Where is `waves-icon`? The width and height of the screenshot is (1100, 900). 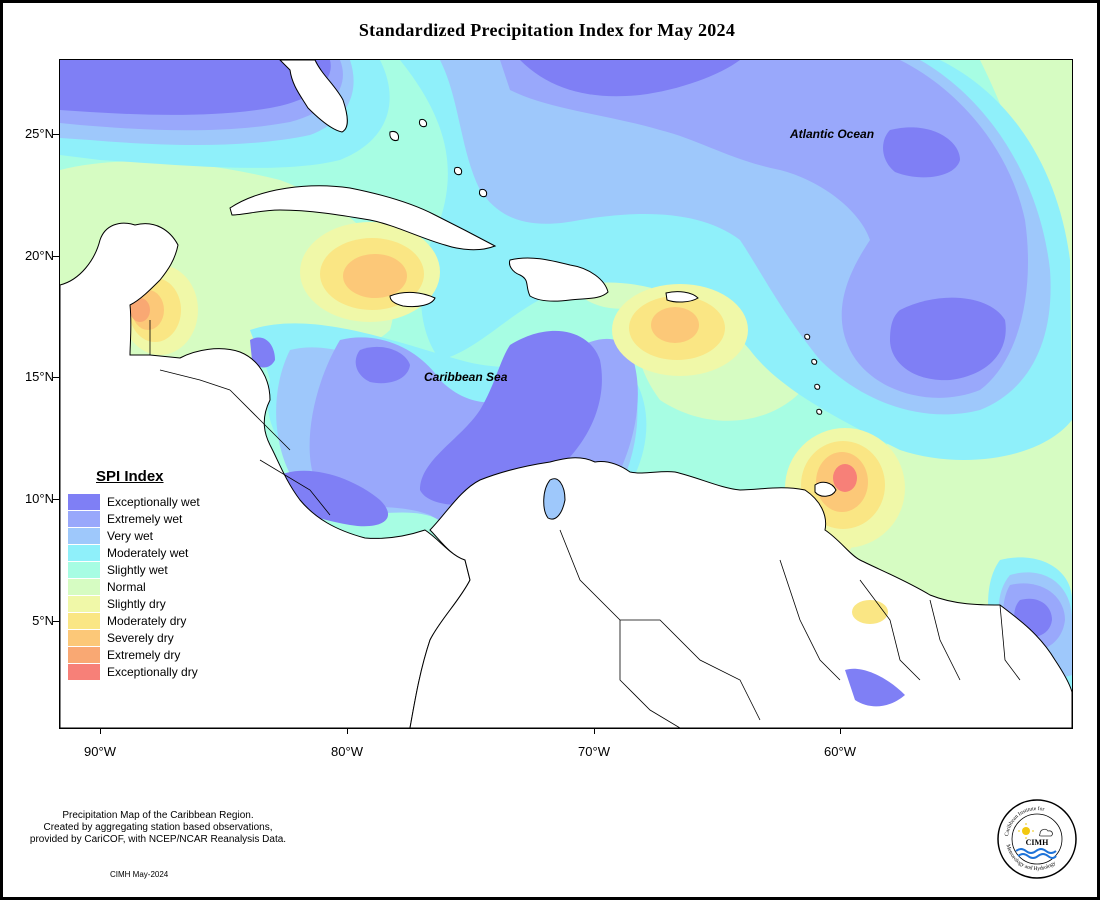
waves-icon is located at coordinates (1036, 851).